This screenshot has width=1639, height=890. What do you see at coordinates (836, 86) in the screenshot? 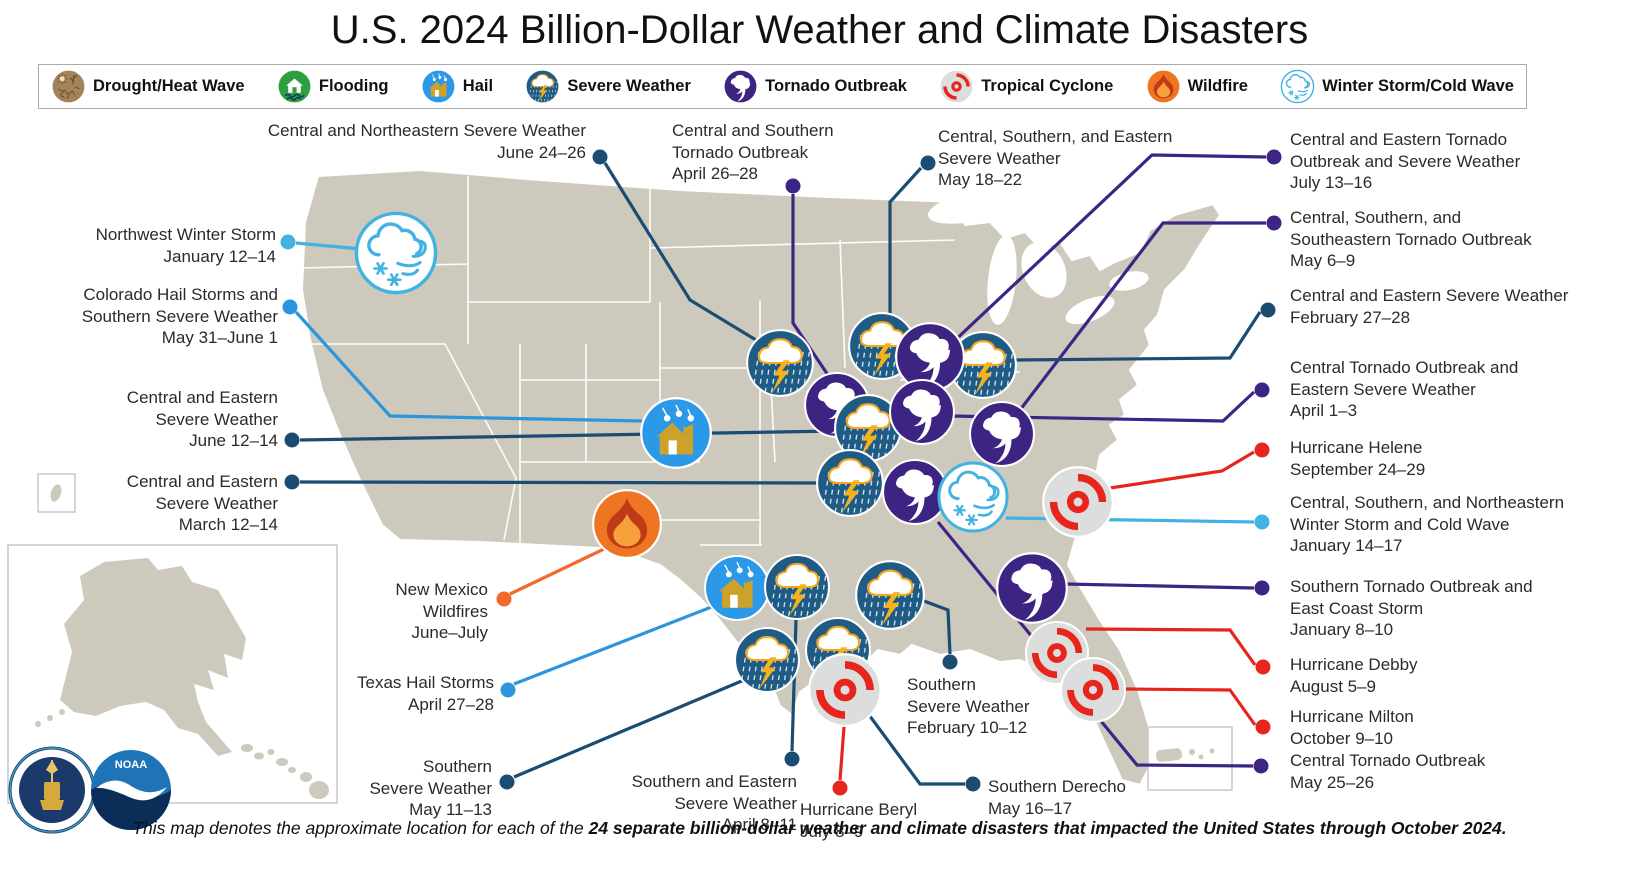
I see `legend-label: Tornado Outbreak` at bounding box center [836, 86].